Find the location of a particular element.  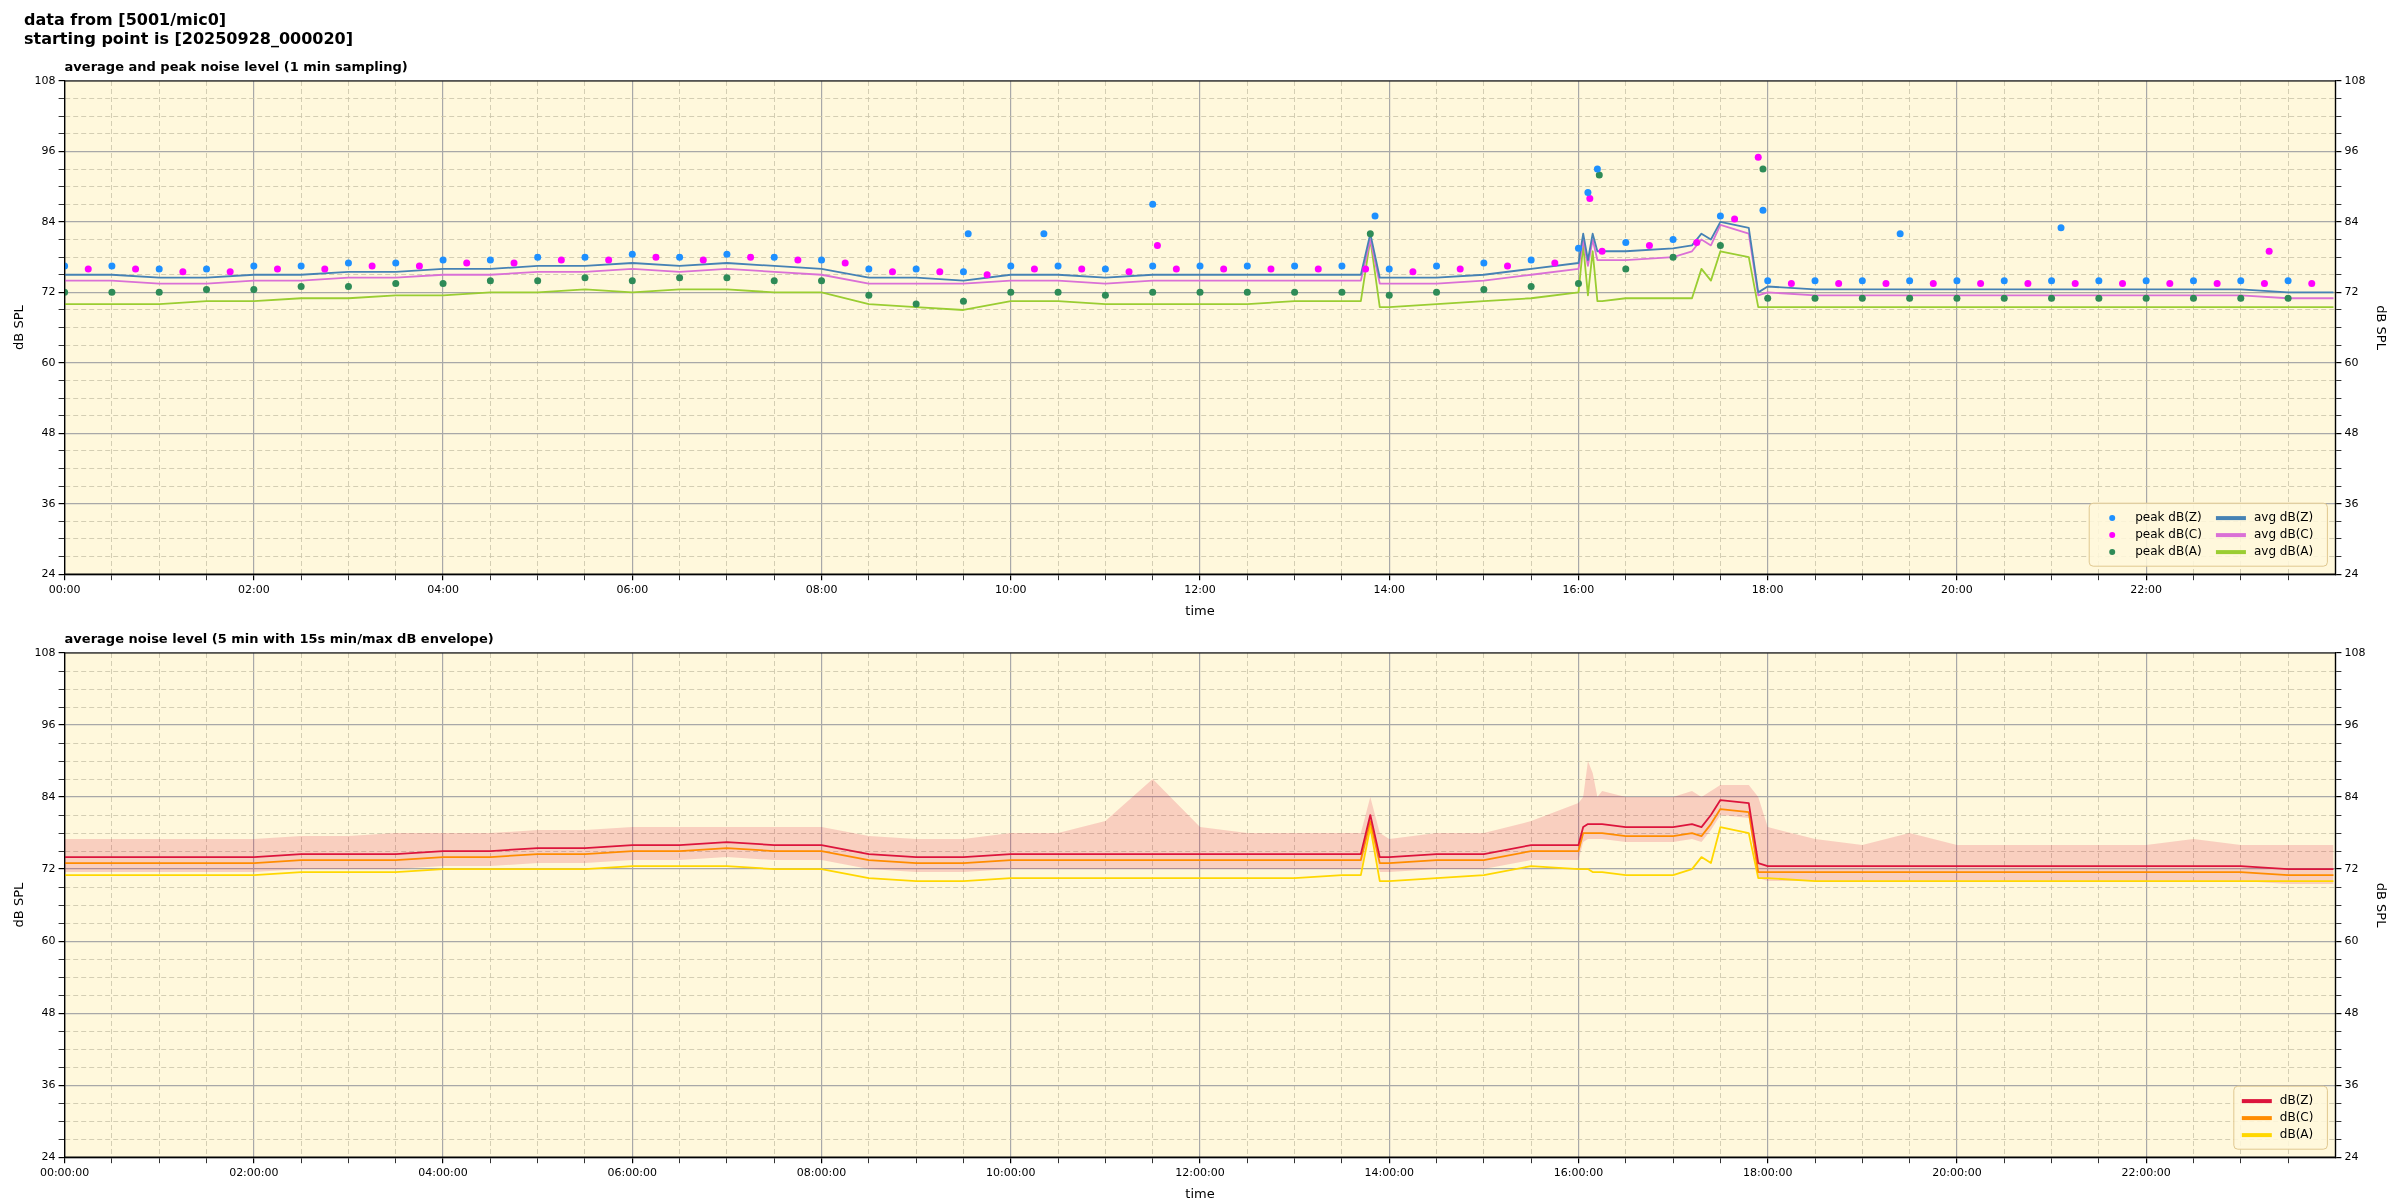

y-tick-label: 84 is located at coordinates (48, 221).